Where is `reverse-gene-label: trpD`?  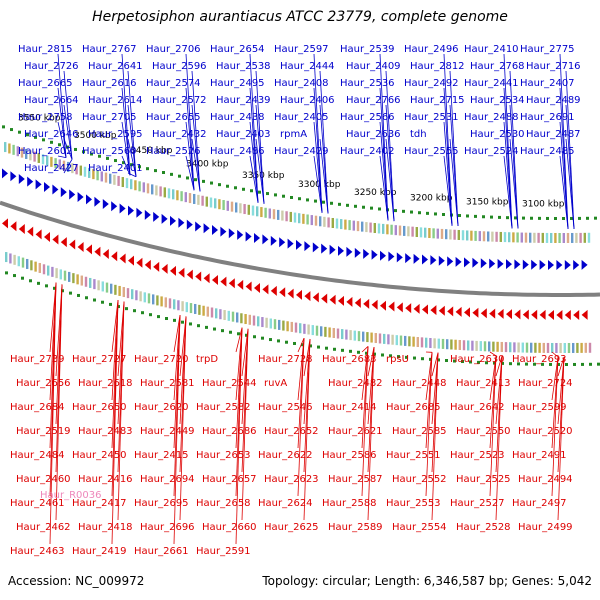 reverse-gene-label: trpD is located at coordinates (207, 359).